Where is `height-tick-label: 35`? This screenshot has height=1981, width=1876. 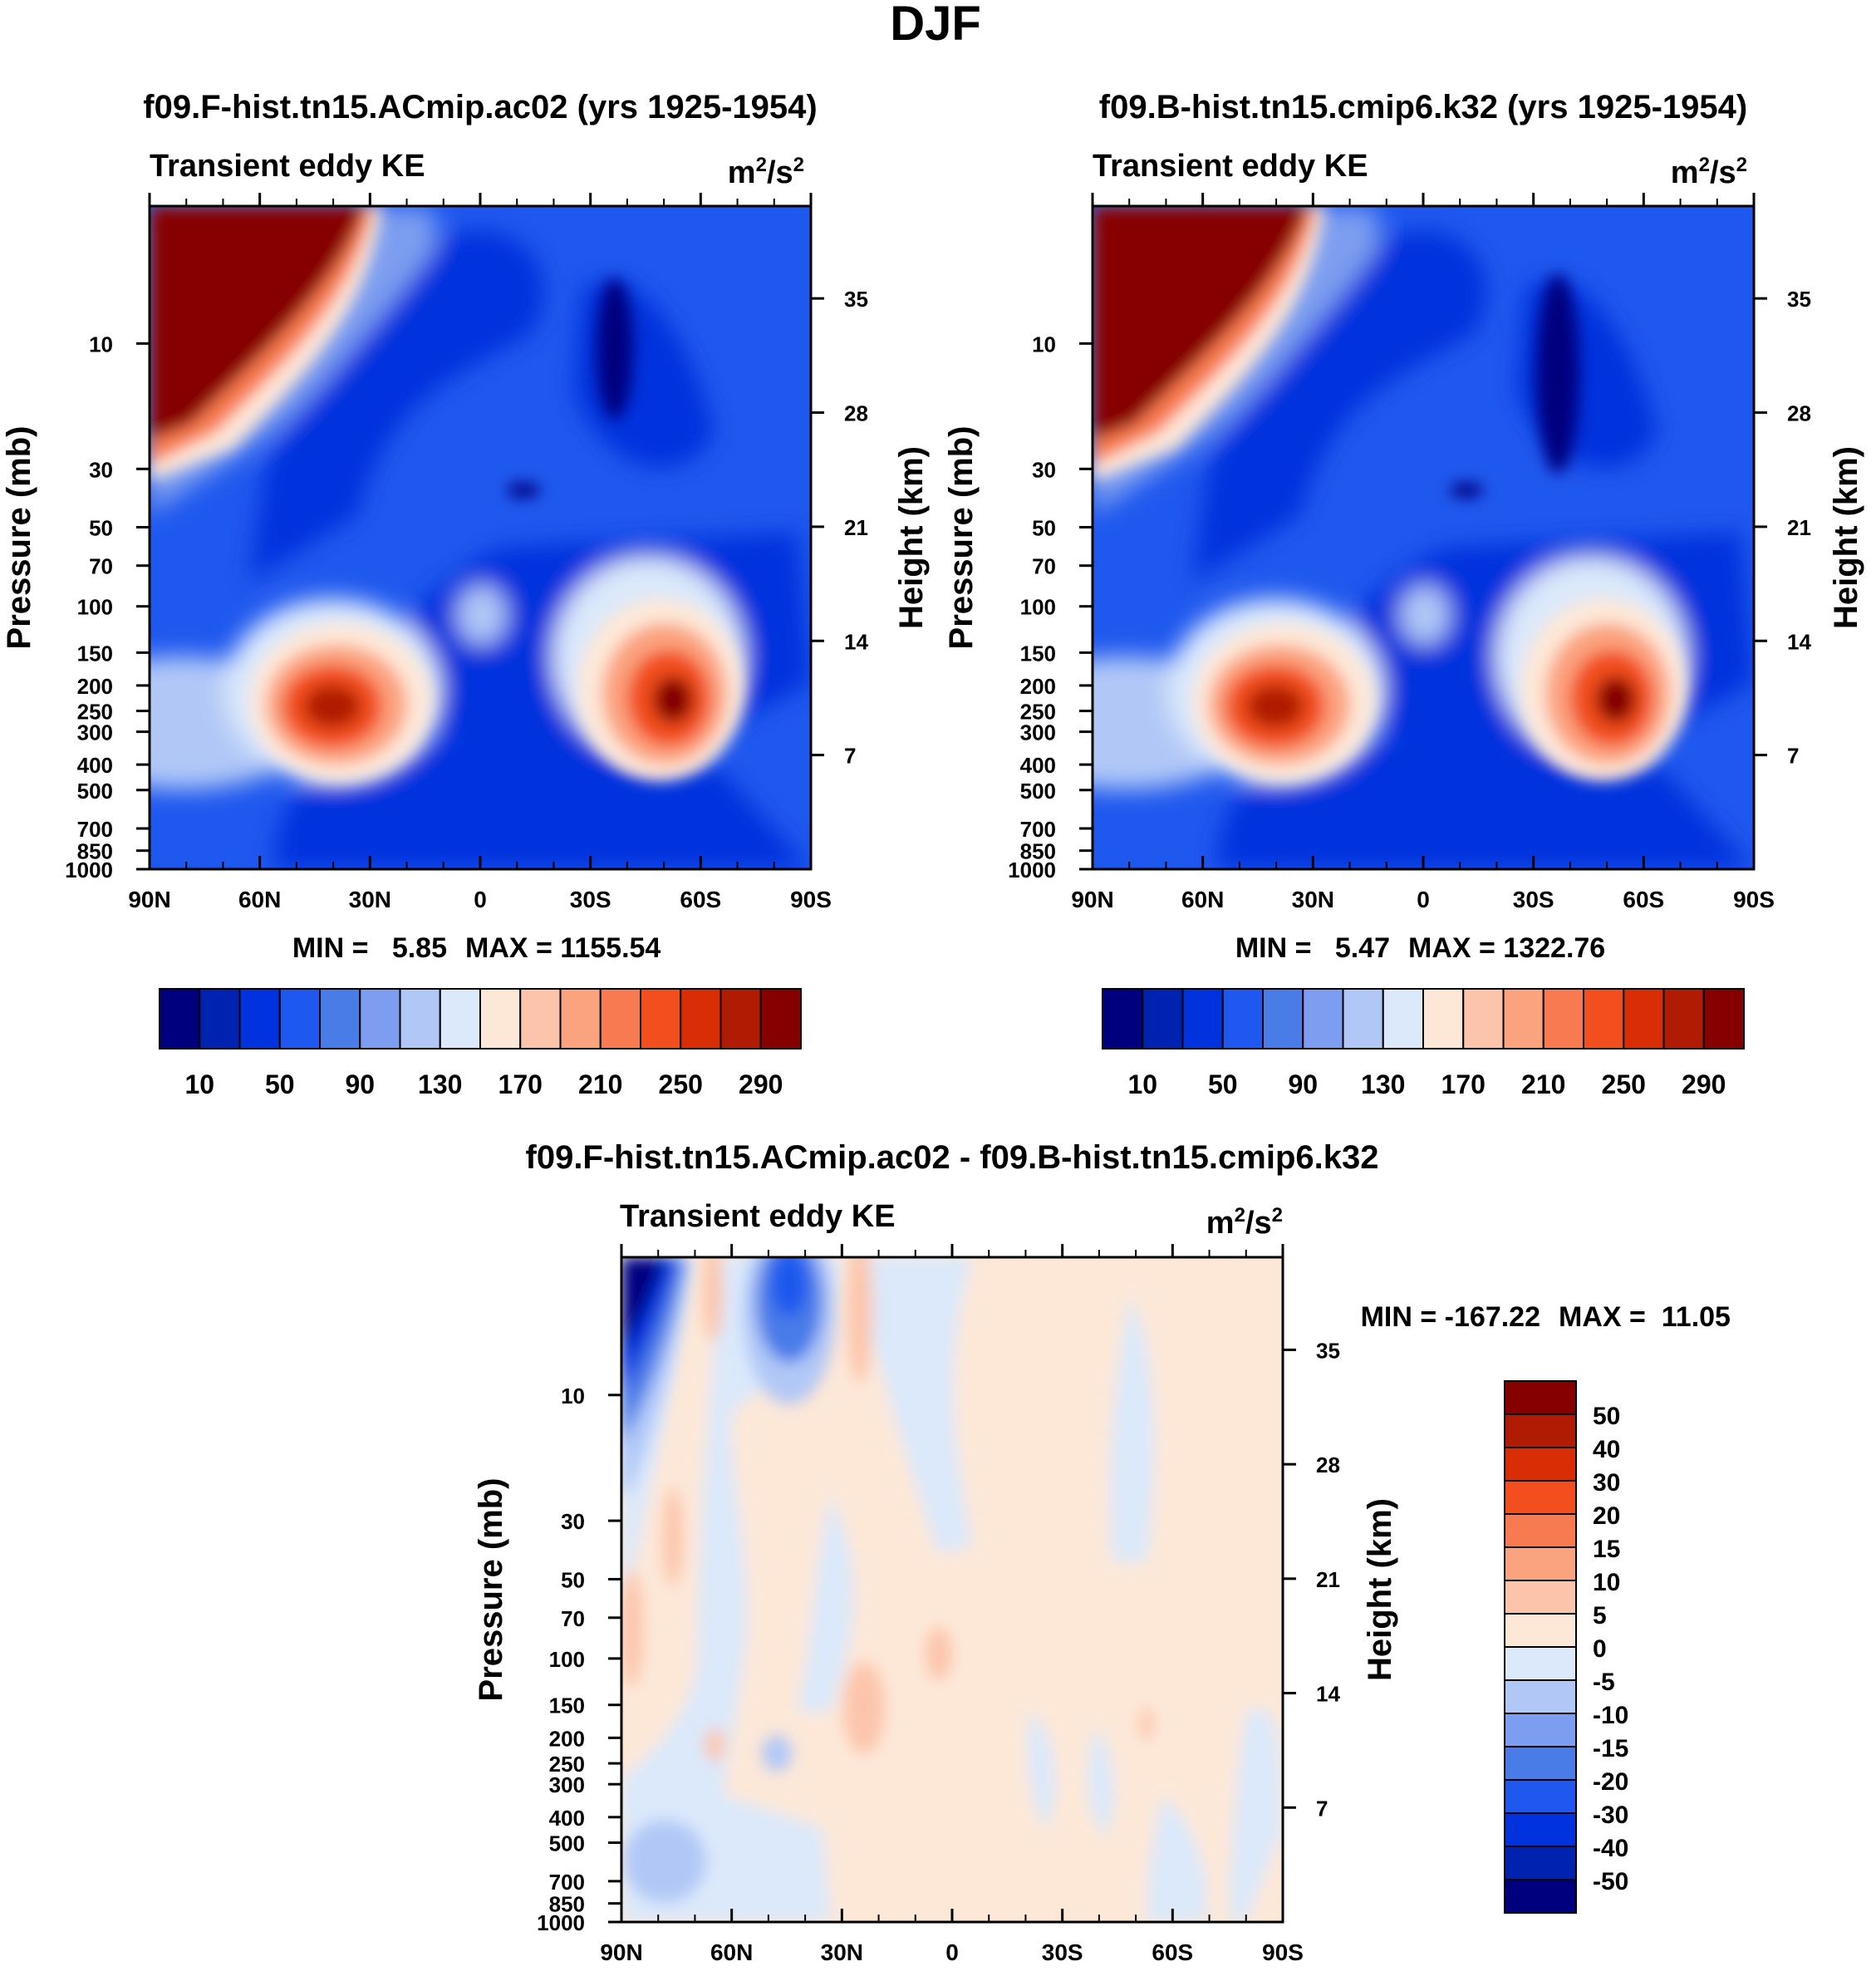
height-tick-label: 35 is located at coordinates (1328, 1350).